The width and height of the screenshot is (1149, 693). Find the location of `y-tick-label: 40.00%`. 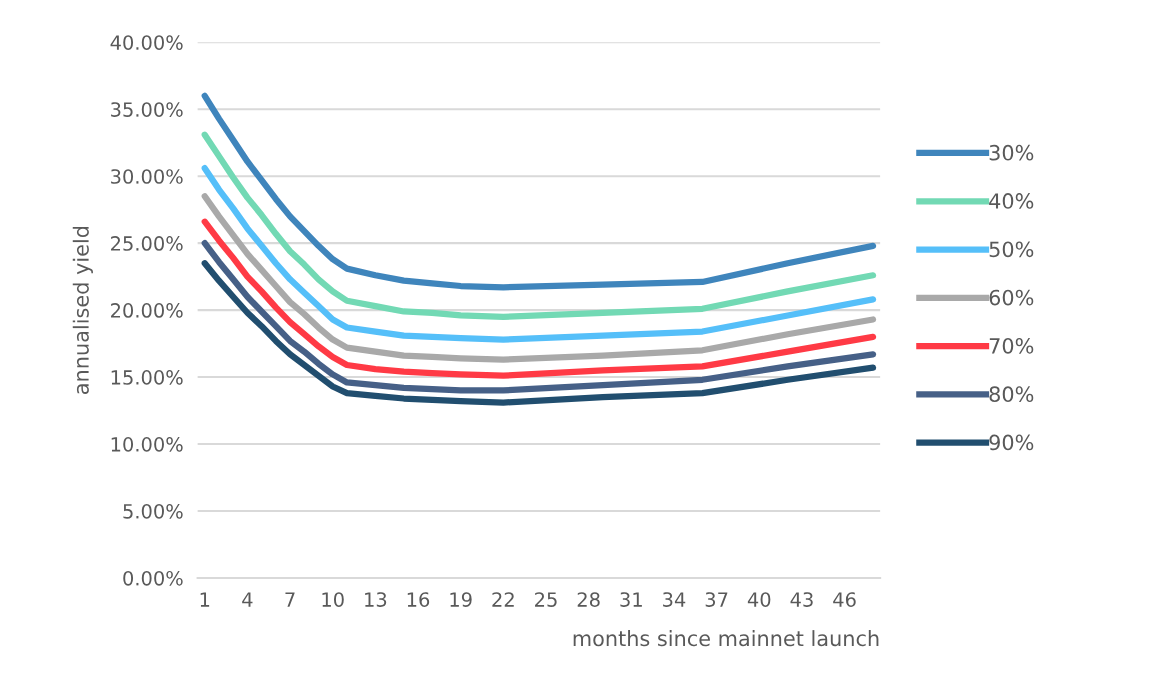

y-tick-label: 40.00% is located at coordinates (146, 42).